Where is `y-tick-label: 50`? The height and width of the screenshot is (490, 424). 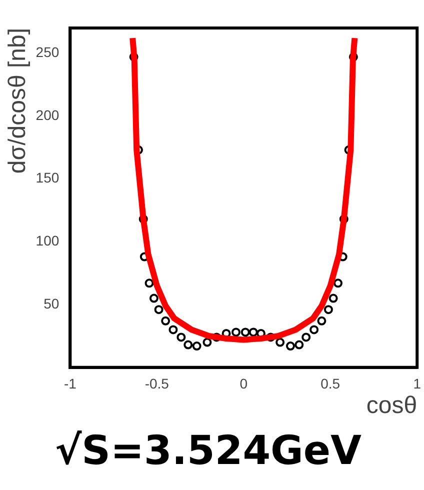 y-tick-label: 50 is located at coordinates (52, 303).